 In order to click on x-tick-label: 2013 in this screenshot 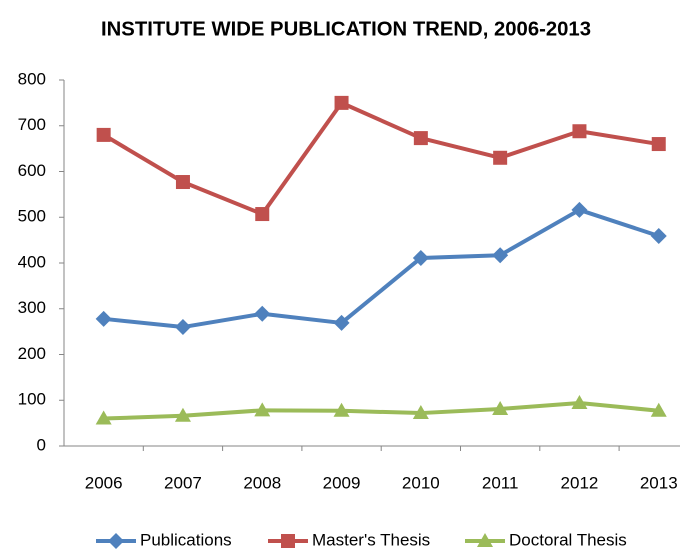, I will do `click(659, 482)`.